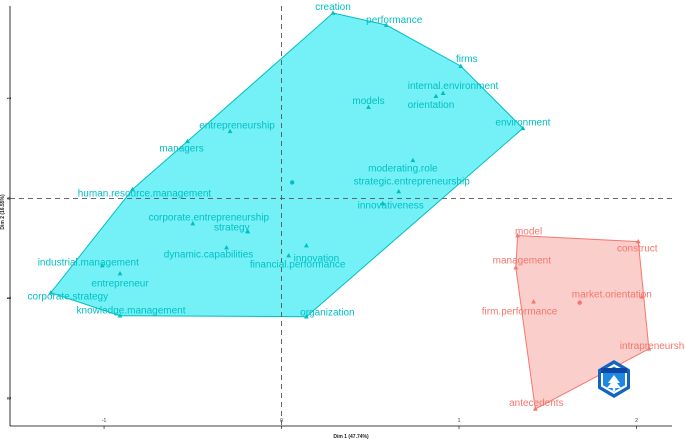  Describe the element at coordinates (333, 12) in the screenshot. I see `point-creation` at that location.